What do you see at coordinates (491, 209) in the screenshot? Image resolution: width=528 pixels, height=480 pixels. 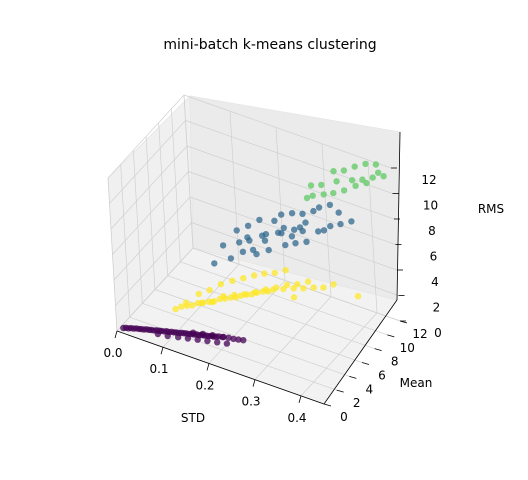 I see `z-axis-label: RMS` at bounding box center [491, 209].